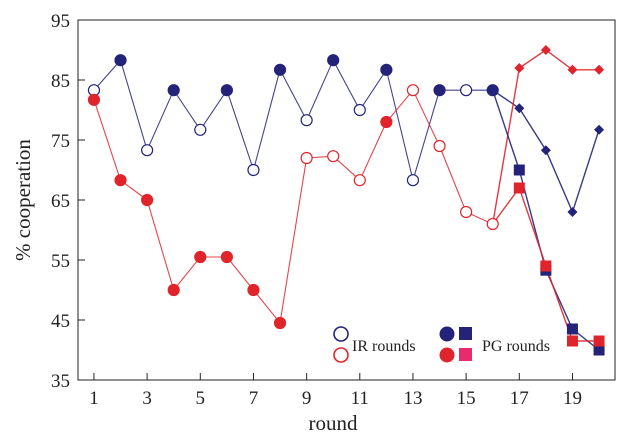  What do you see at coordinates (360, 398) in the screenshot?
I see `x-tick-label: 11` at bounding box center [360, 398].